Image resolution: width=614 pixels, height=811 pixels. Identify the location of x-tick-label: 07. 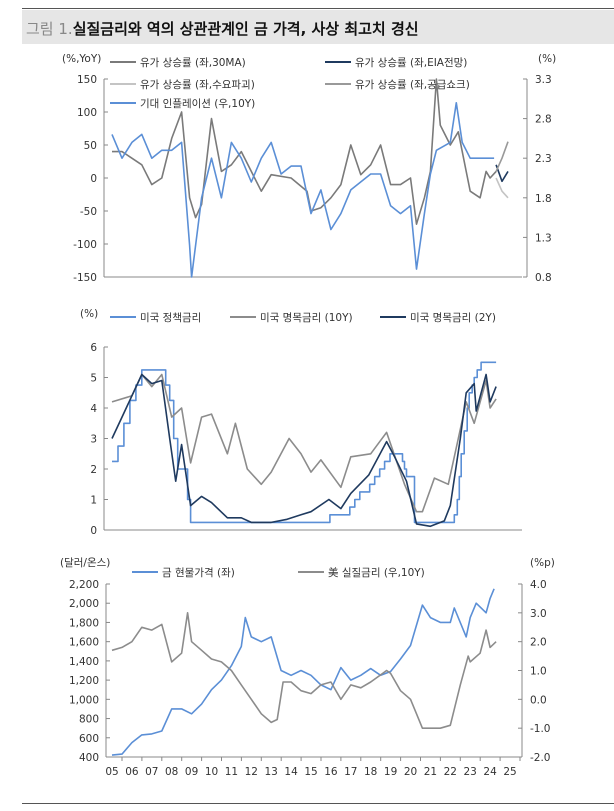
(151, 772).